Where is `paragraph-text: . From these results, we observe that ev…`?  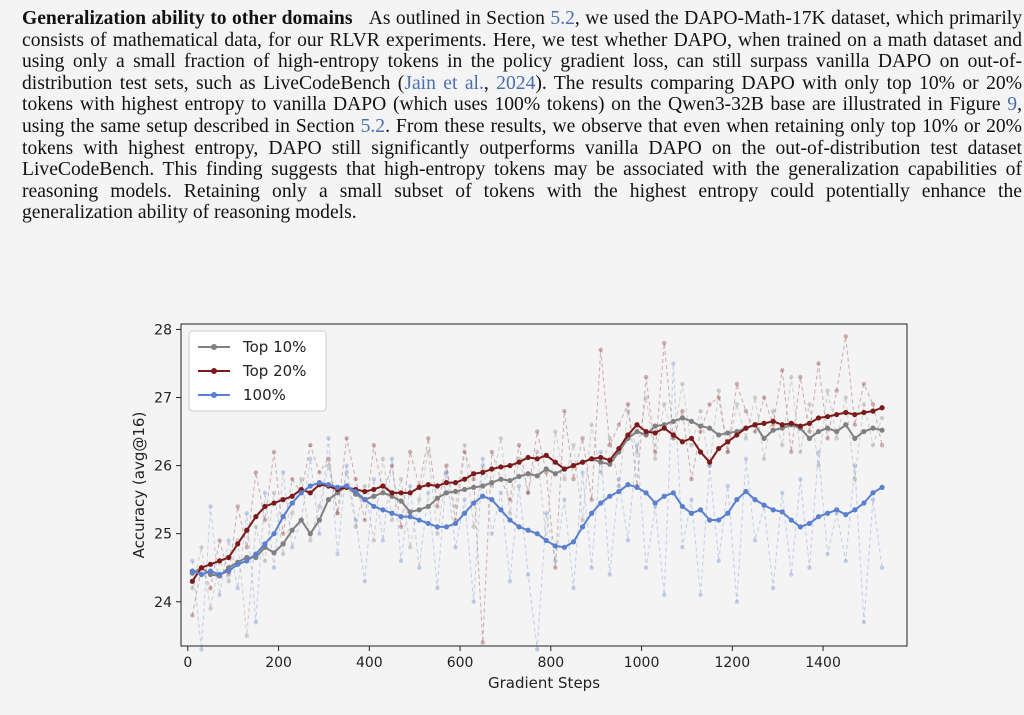
paragraph-text: . From these results, we observe that ev… is located at coordinates (522, 169).